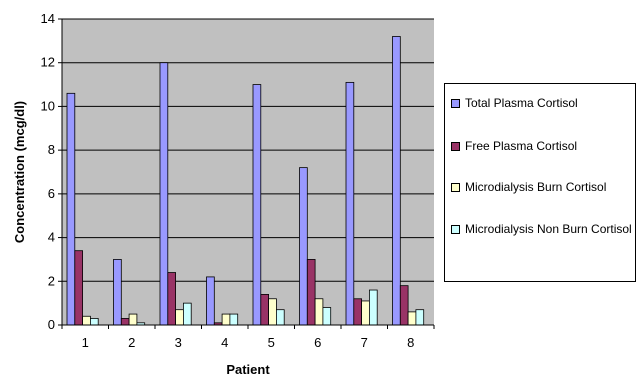 Image resolution: width=638 pixels, height=378 pixels. Describe the element at coordinates (521, 103) in the screenshot. I see `legend-label: Total Plasma Cortisol` at that location.